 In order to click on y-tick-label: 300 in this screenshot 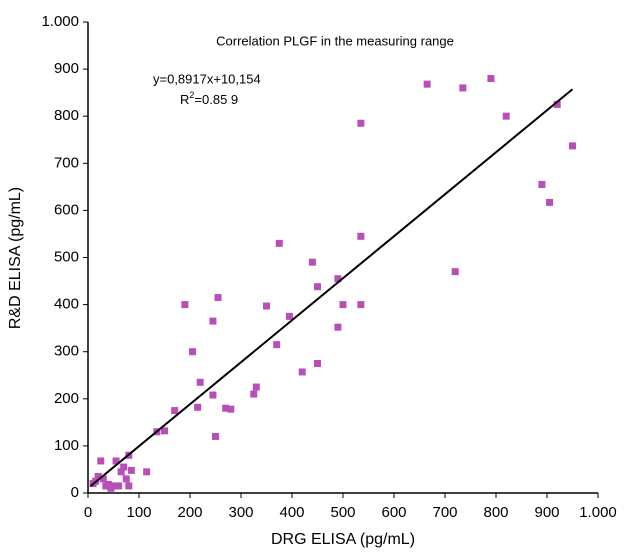, I will do `click(66, 351)`.